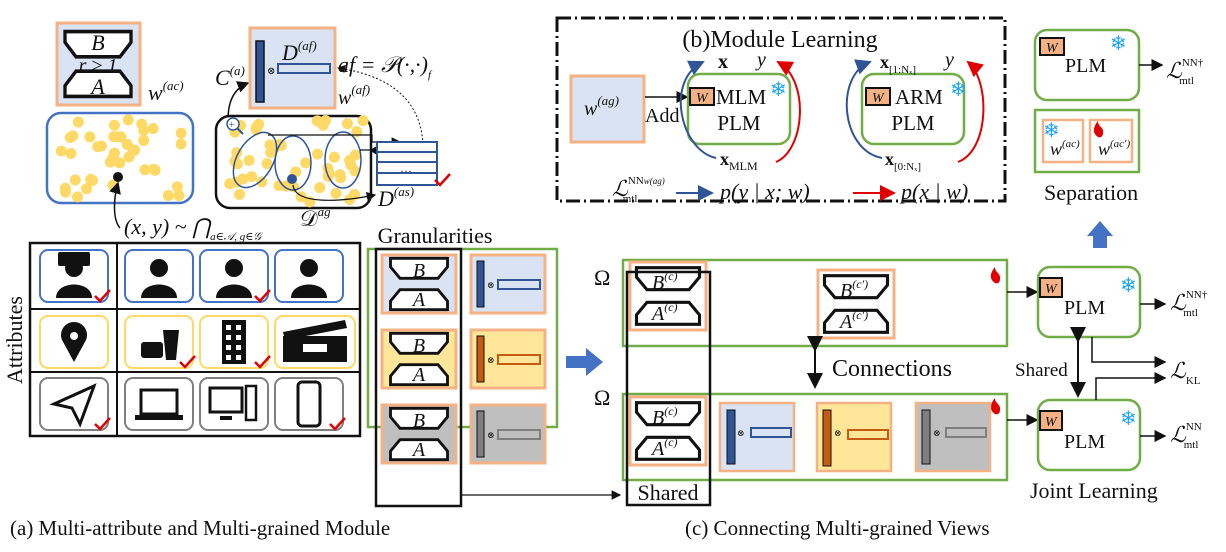 The image size is (1226, 552). I want to click on w-acp-label: w(ac′), so click(1114, 148).